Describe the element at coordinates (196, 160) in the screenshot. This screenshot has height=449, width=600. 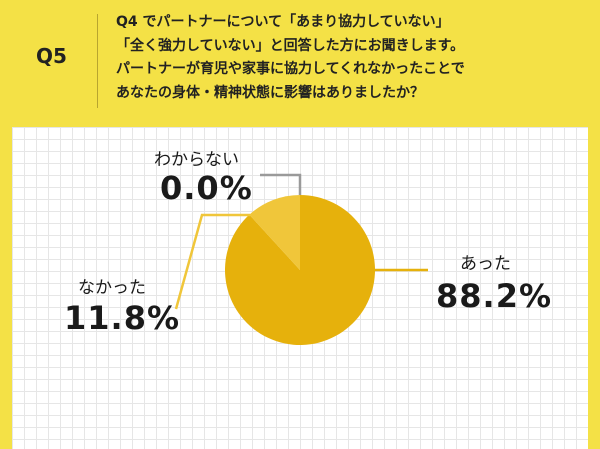
I see `slice-label-unknown-name: わからない` at that location.